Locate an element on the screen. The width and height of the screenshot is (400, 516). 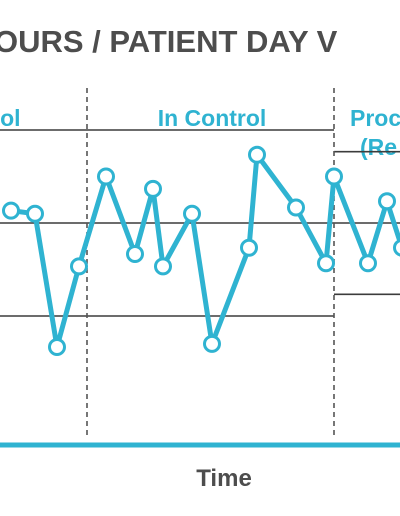
phase-labels: trol In Control Proc (Re is located at coordinates (200, 132).